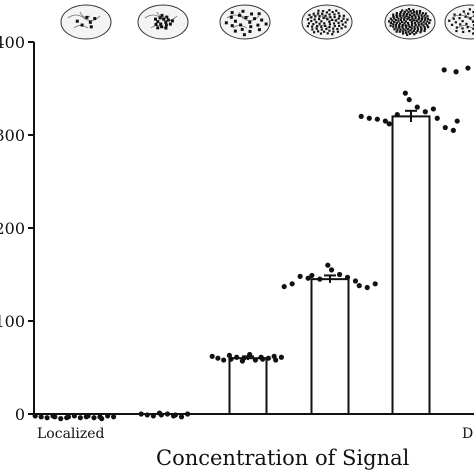 Image resolution: width=474 pixels, height=474 pixels. Describe the element at coordinates (20, 414) in the screenshot. I see `y-tick-label: 0` at that location.